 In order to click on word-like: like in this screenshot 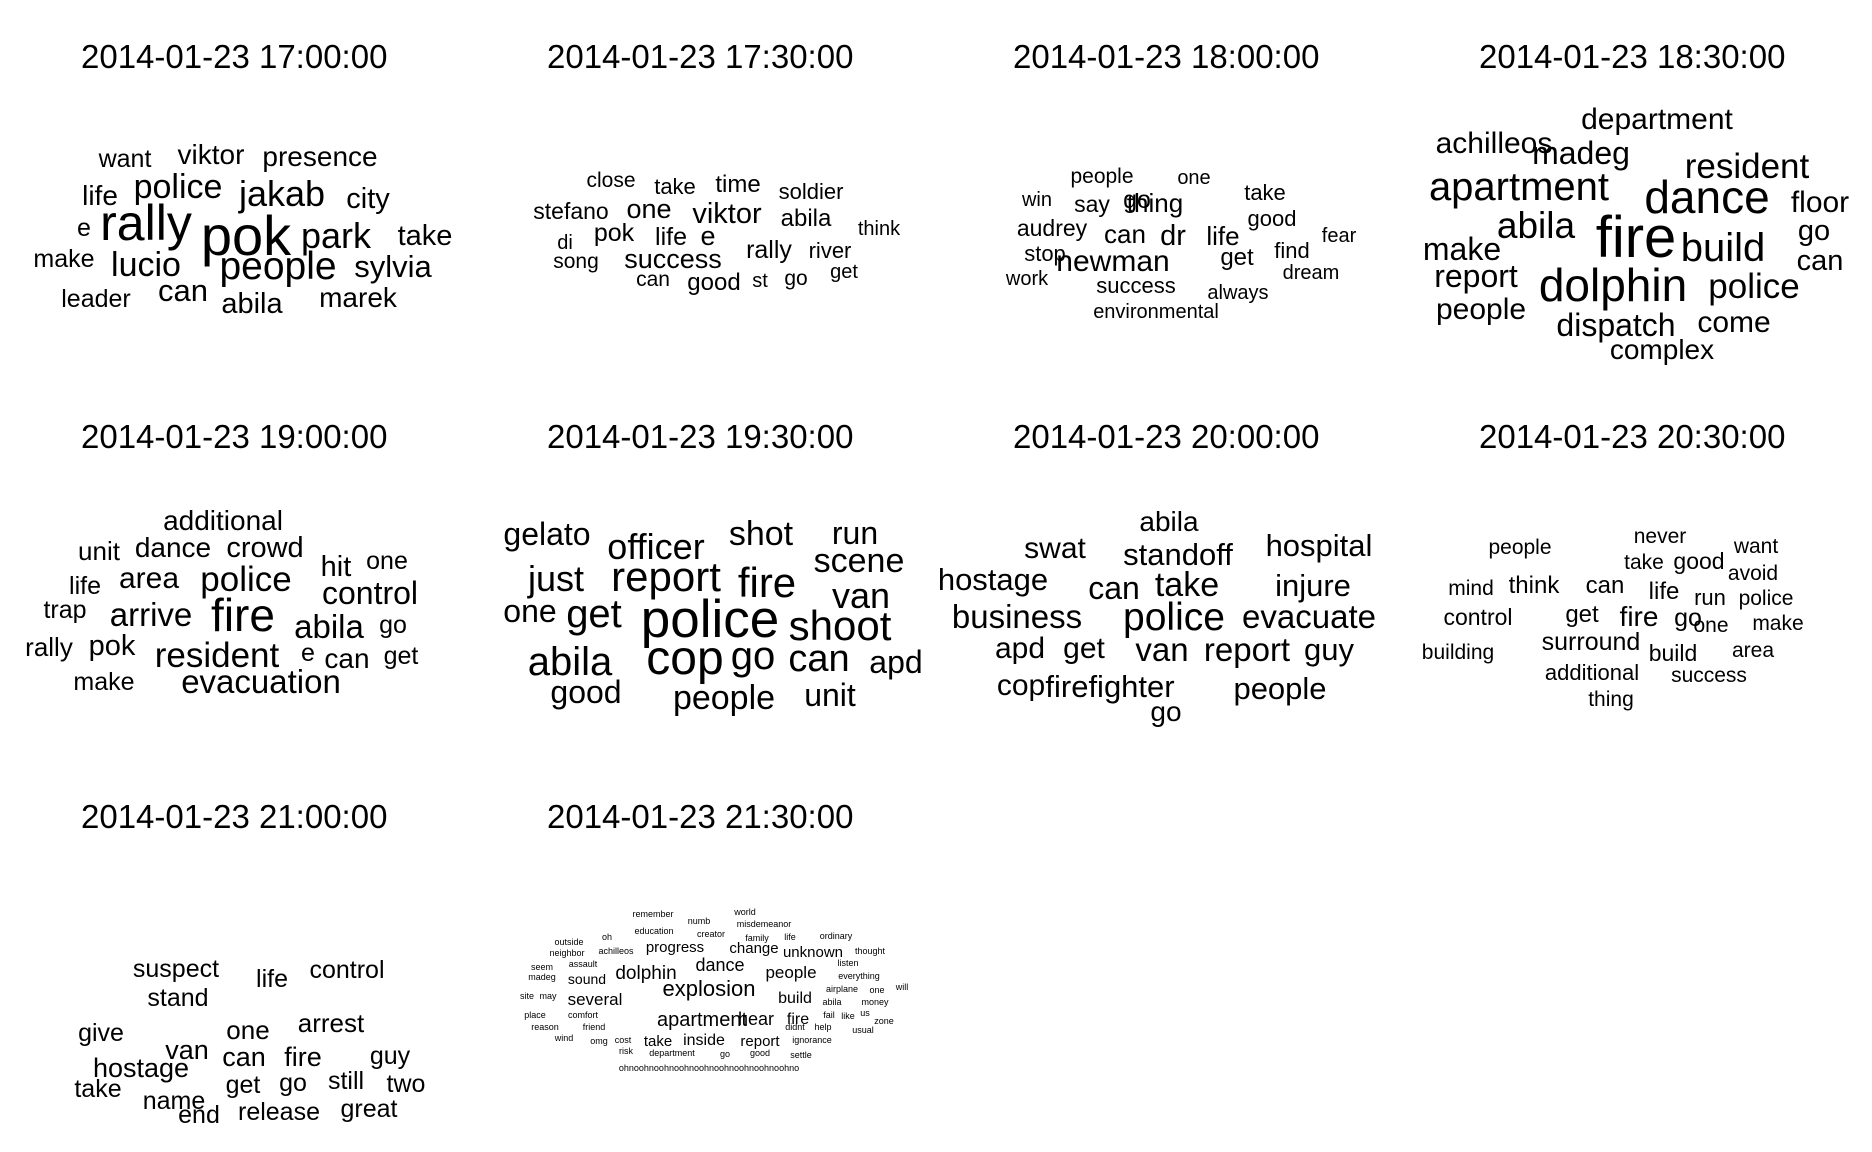, I will do `click(848, 1015)`.